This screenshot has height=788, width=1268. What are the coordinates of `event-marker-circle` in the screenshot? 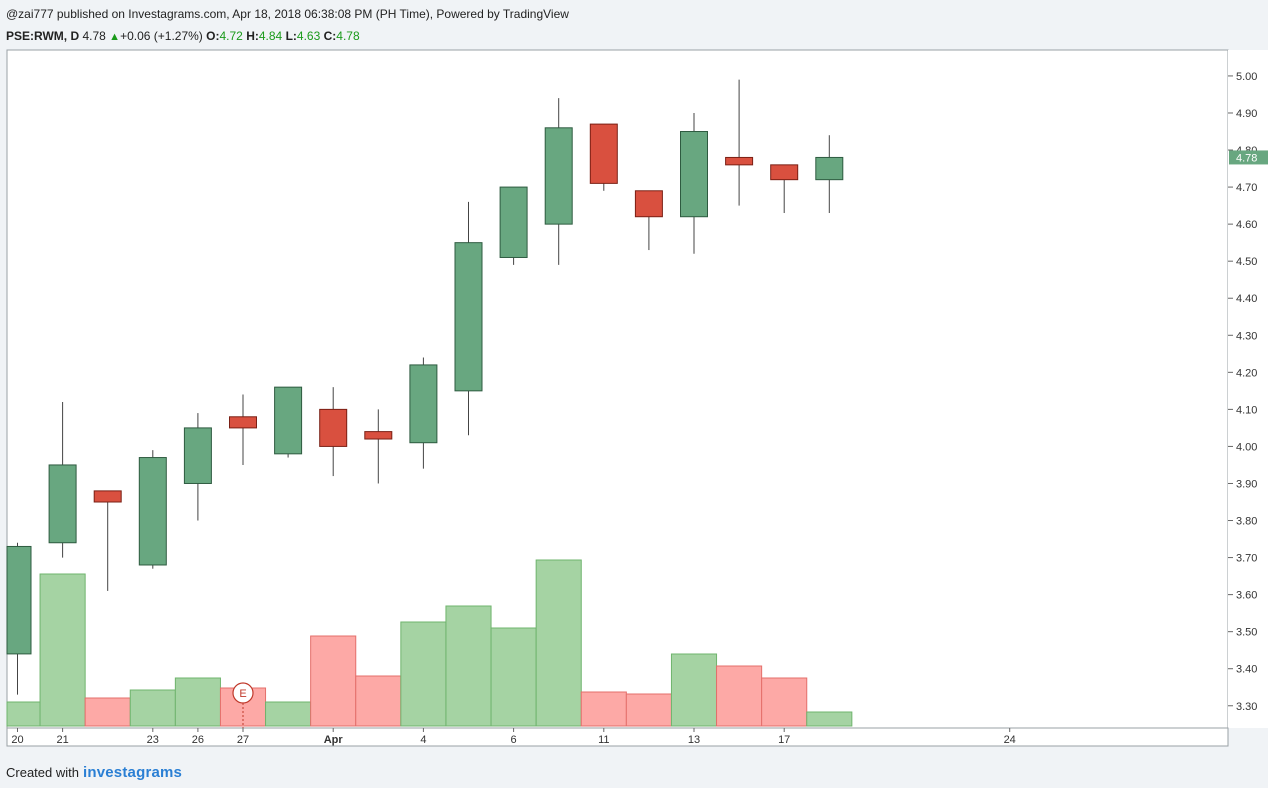 It's located at (243, 693).